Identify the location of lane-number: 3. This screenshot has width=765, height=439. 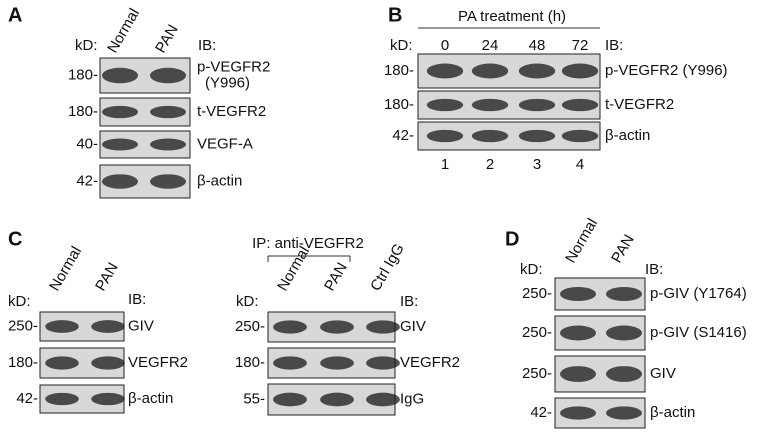
(537, 164).